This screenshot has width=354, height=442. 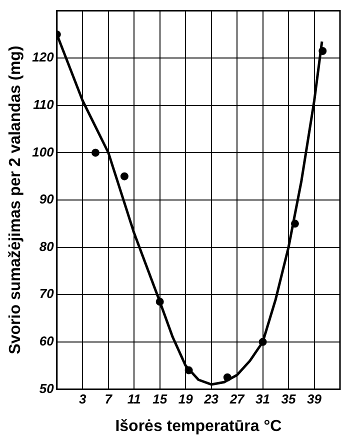 What do you see at coordinates (83, 399) in the screenshot?
I see `x-tick-label: 3` at bounding box center [83, 399].